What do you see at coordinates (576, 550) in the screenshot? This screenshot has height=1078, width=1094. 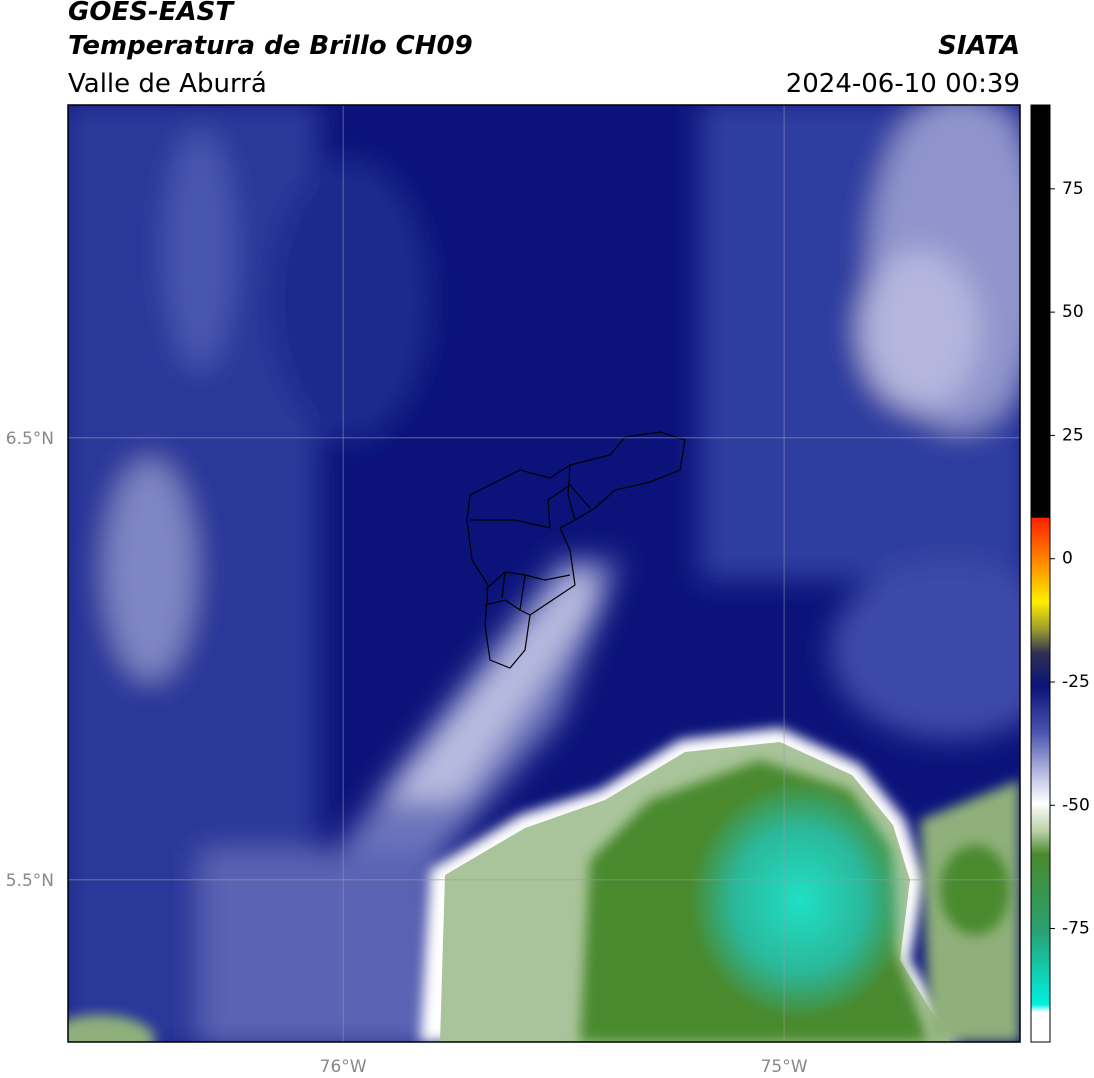 I see `municipal-boundaries` at bounding box center [576, 550].